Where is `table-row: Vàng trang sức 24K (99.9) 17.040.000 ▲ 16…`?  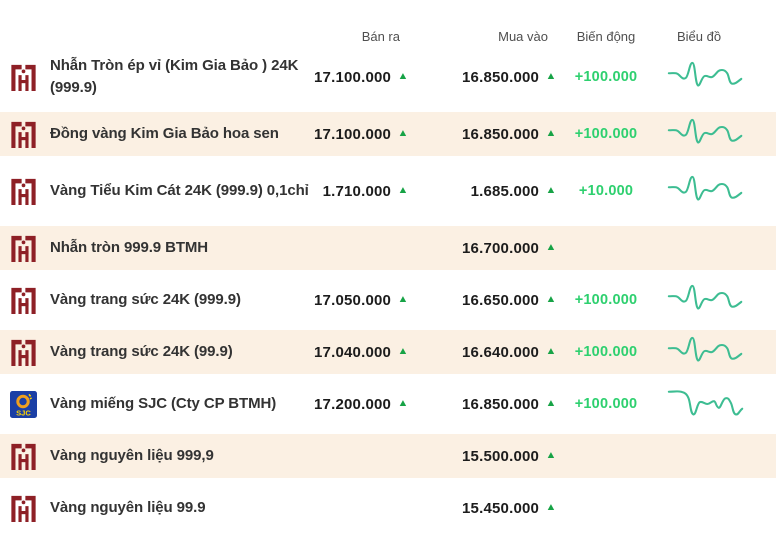
table-row: Vàng trang sức 24K (99.9) 17.040.000 ▲ 16… is located at coordinates (388, 352).